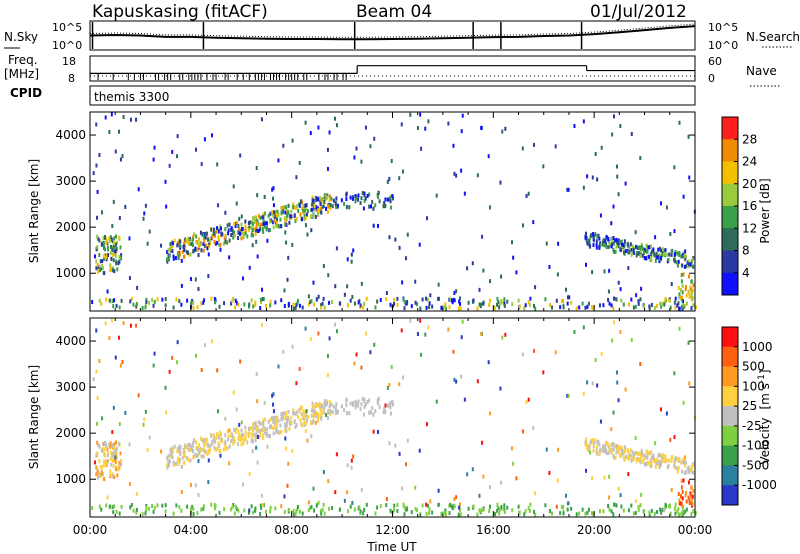 This screenshot has height=554, width=800. Describe the element at coordinates (730, 396) in the screenshot. I see `vel-cbar-swatch` at that location.